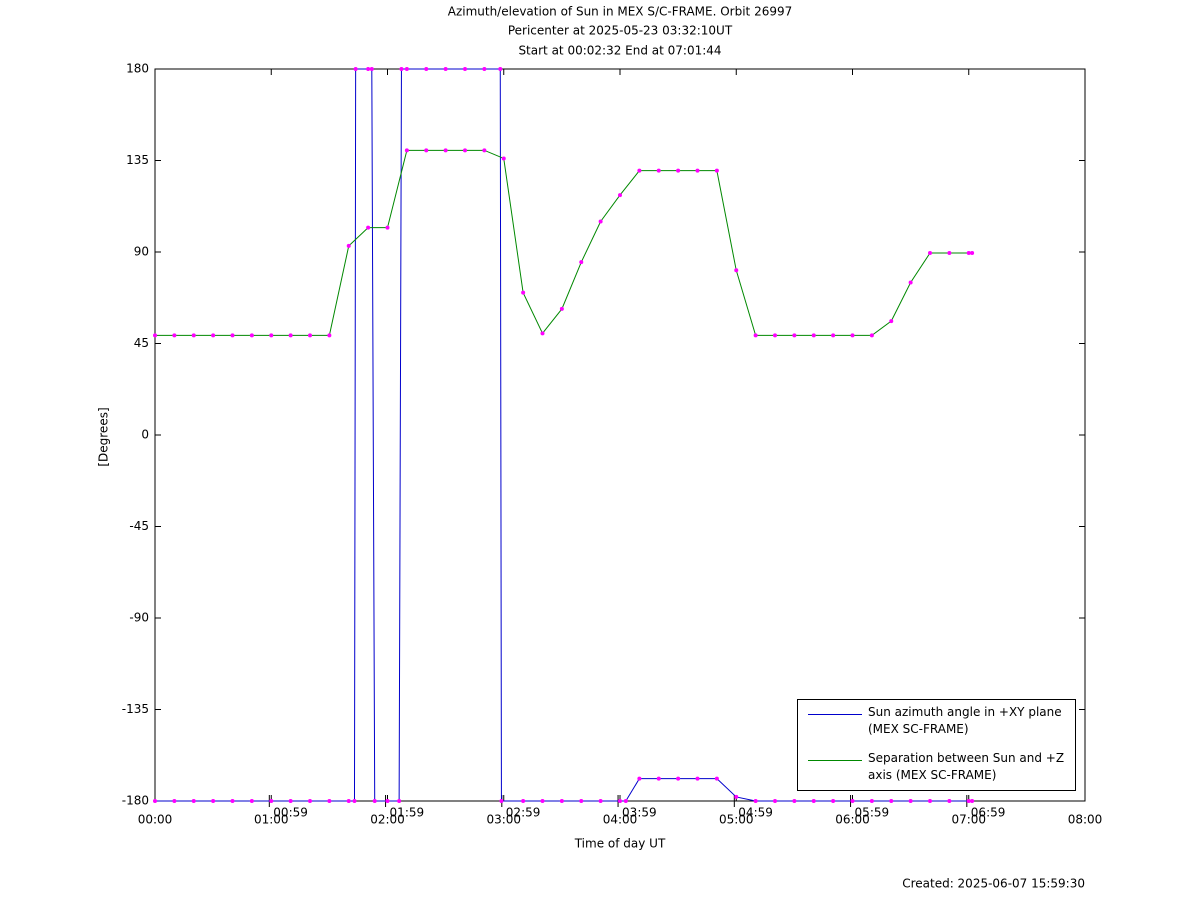 The height and width of the screenshot is (901, 1200). I want to click on minor-tick-label: 02:59, so click(523, 813).